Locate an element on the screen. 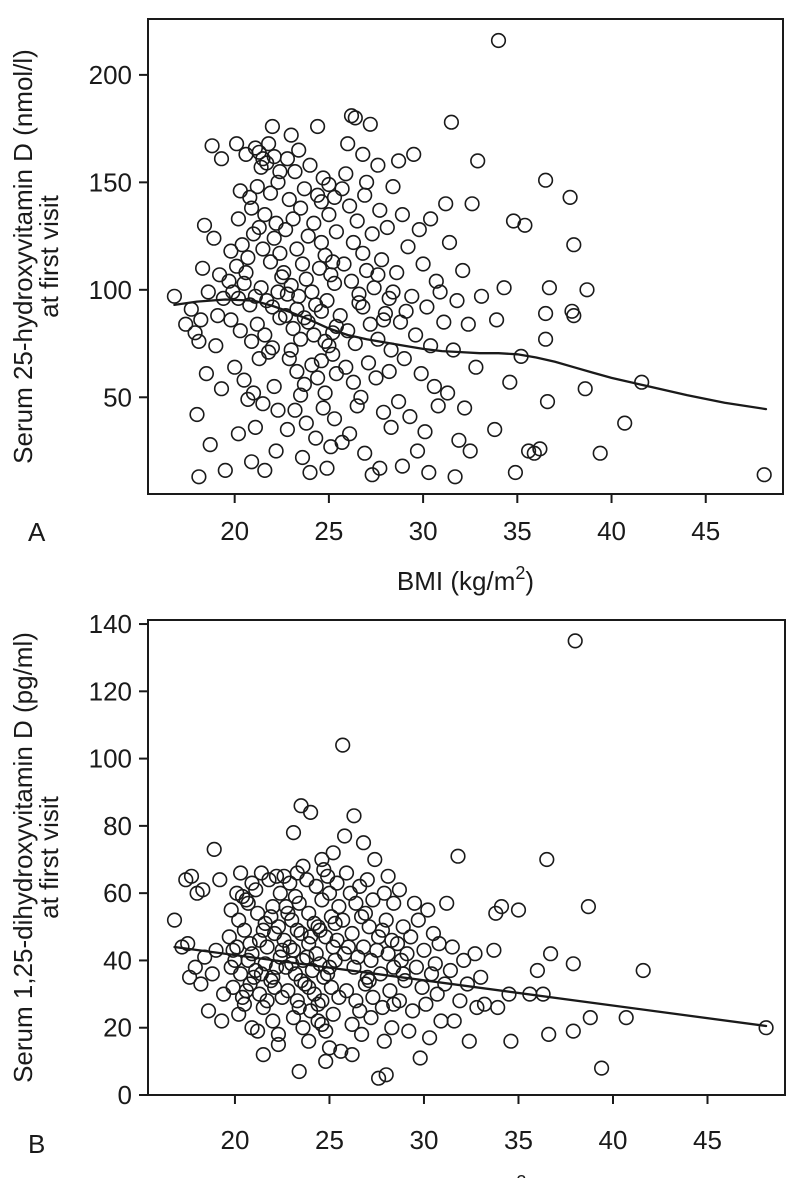 The image size is (800, 1178). trend-line-linear is located at coordinates (470, 986).